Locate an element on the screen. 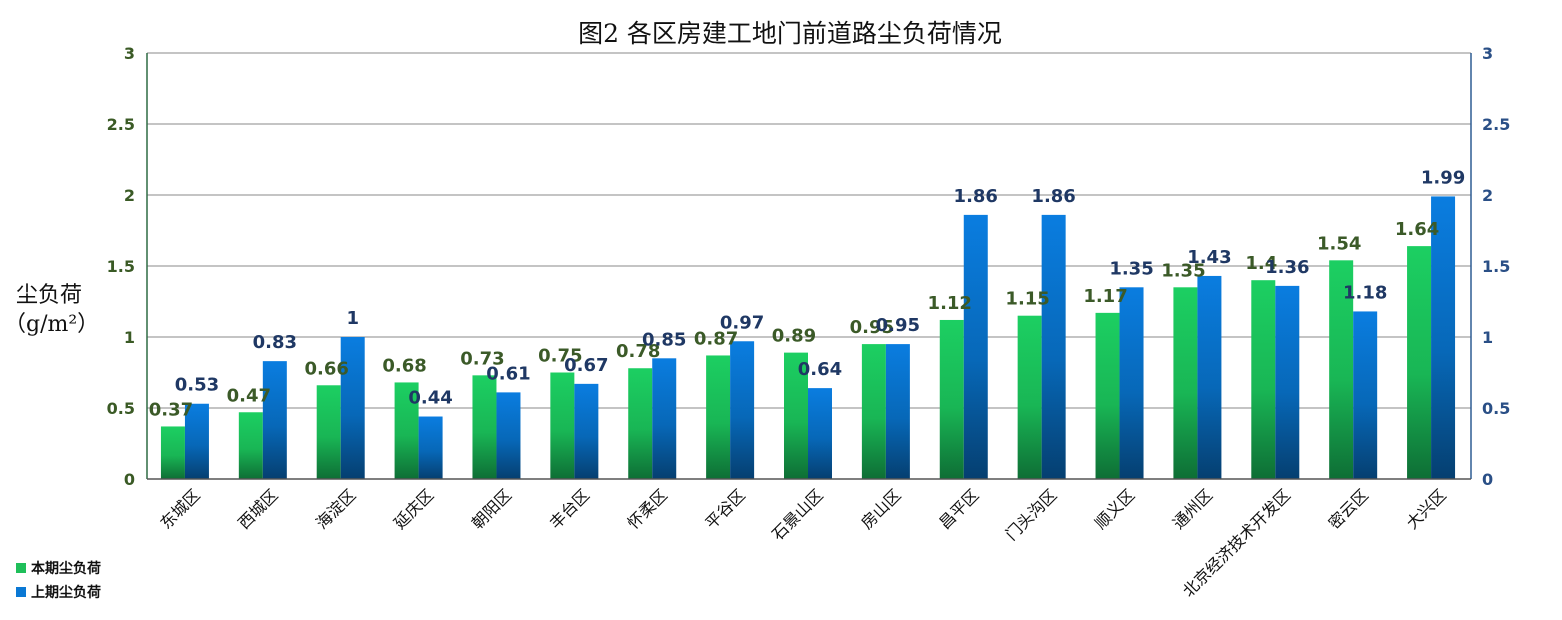 The height and width of the screenshot is (620, 1562). legend-item-current: 本期尘负荷 is located at coordinates (58, 568).